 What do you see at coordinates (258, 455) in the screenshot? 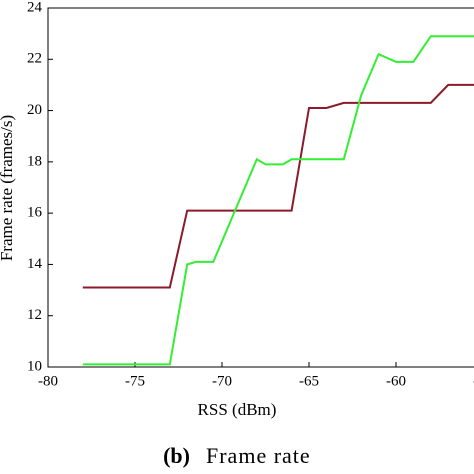
I see `caption: Frame rate` at bounding box center [258, 455].